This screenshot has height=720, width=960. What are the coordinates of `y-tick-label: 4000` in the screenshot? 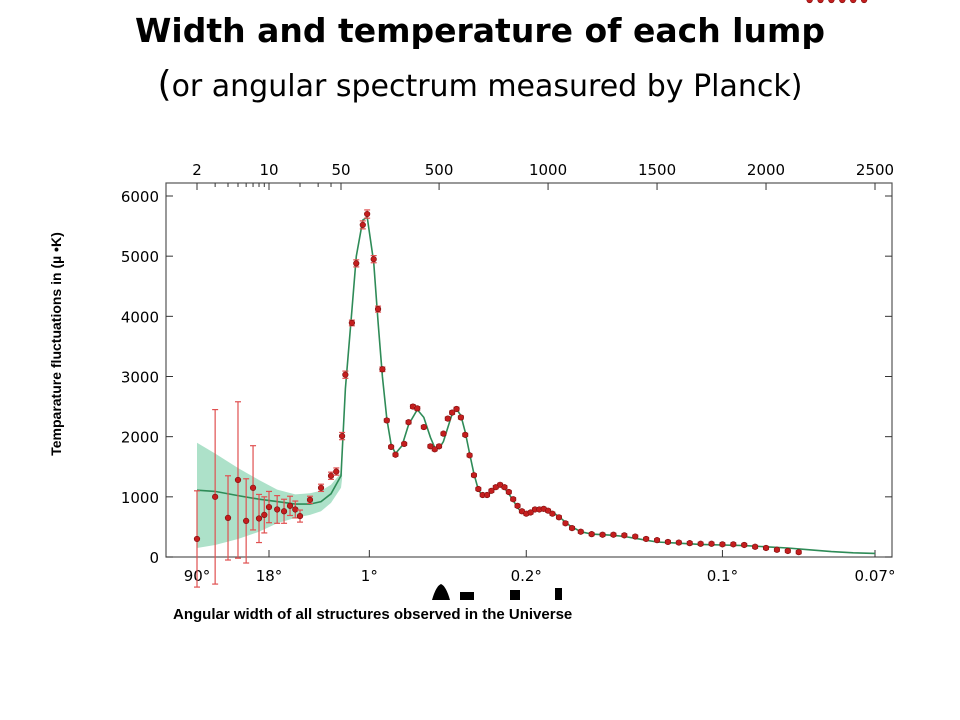 It's located at (140, 317).